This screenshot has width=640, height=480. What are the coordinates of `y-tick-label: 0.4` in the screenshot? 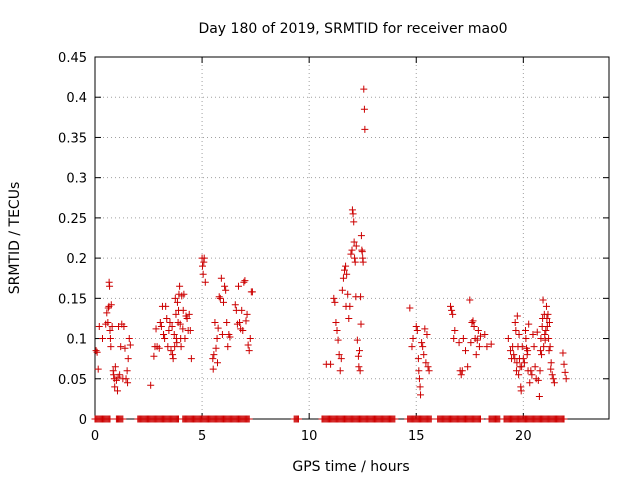 It's located at (76, 98).